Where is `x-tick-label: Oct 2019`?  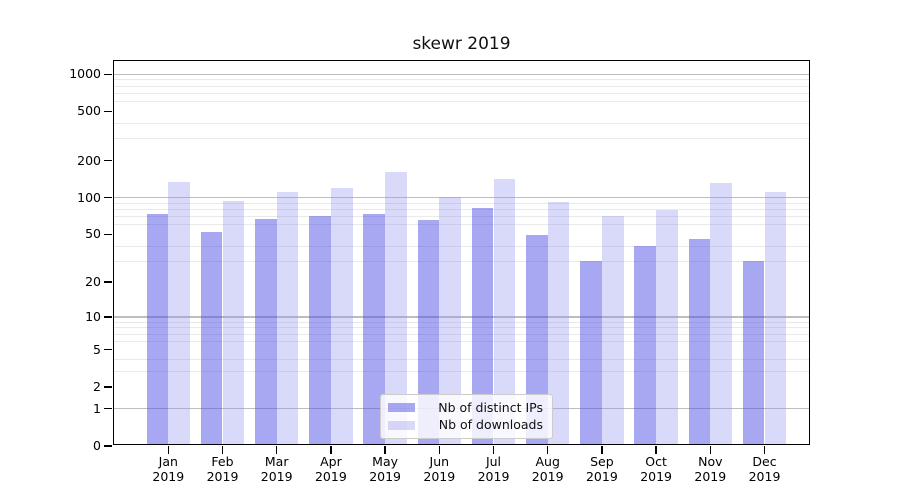 x-tick-label: Oct 2019 is located at coordinates (656, 469).